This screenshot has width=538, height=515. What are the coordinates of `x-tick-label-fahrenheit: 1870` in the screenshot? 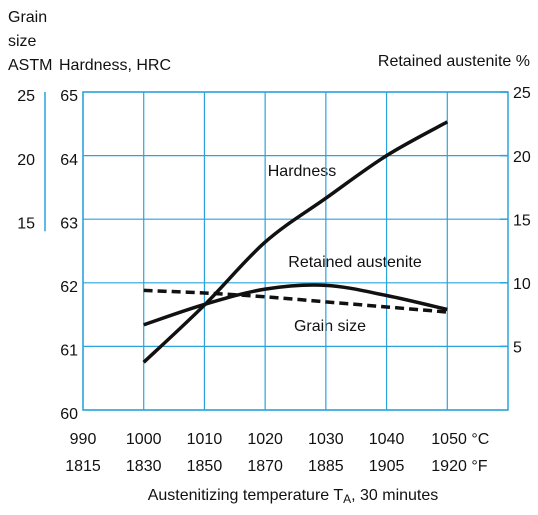 It's located at (265, 466).